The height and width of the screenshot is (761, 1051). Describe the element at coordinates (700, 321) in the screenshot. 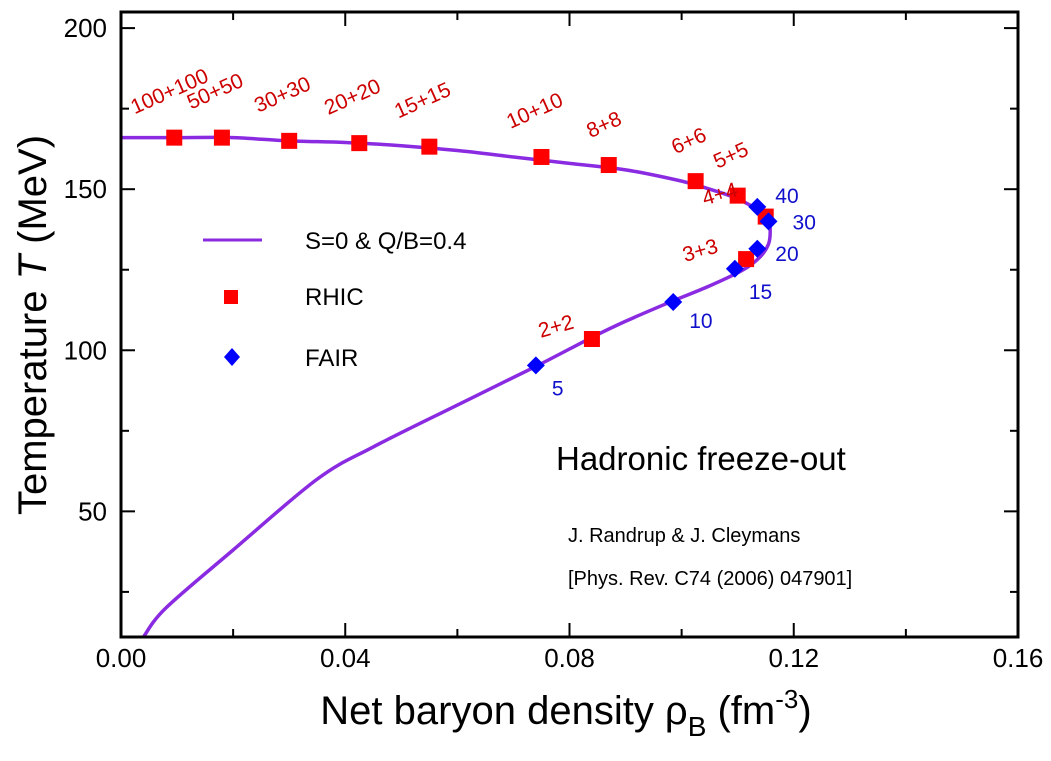

I see `fair-label: 10` at that location.